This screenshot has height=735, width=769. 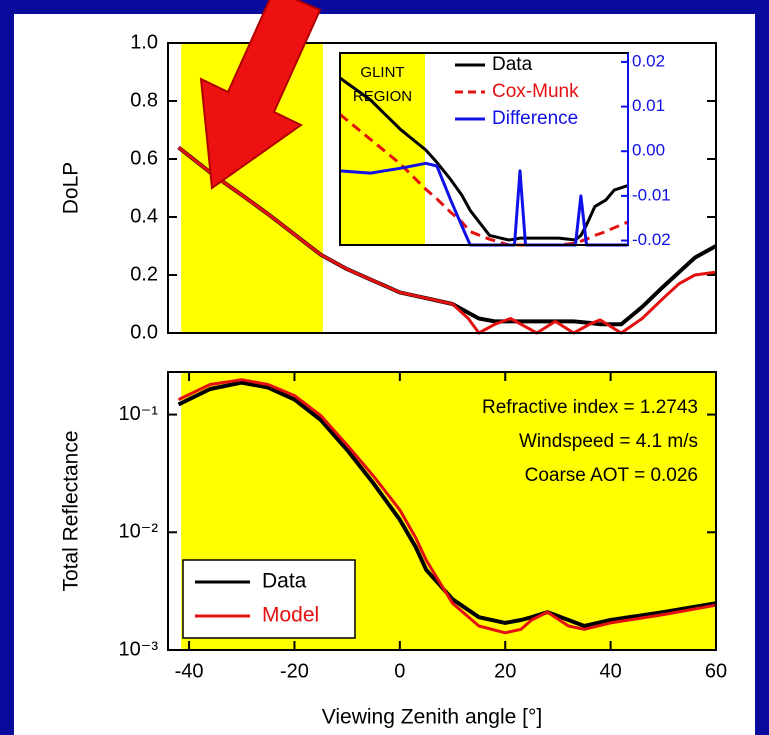 What do you see at coordinates (716, 671) in the screenshot?
I see `x-tick-label: 60` at bounding box center [716, 671].